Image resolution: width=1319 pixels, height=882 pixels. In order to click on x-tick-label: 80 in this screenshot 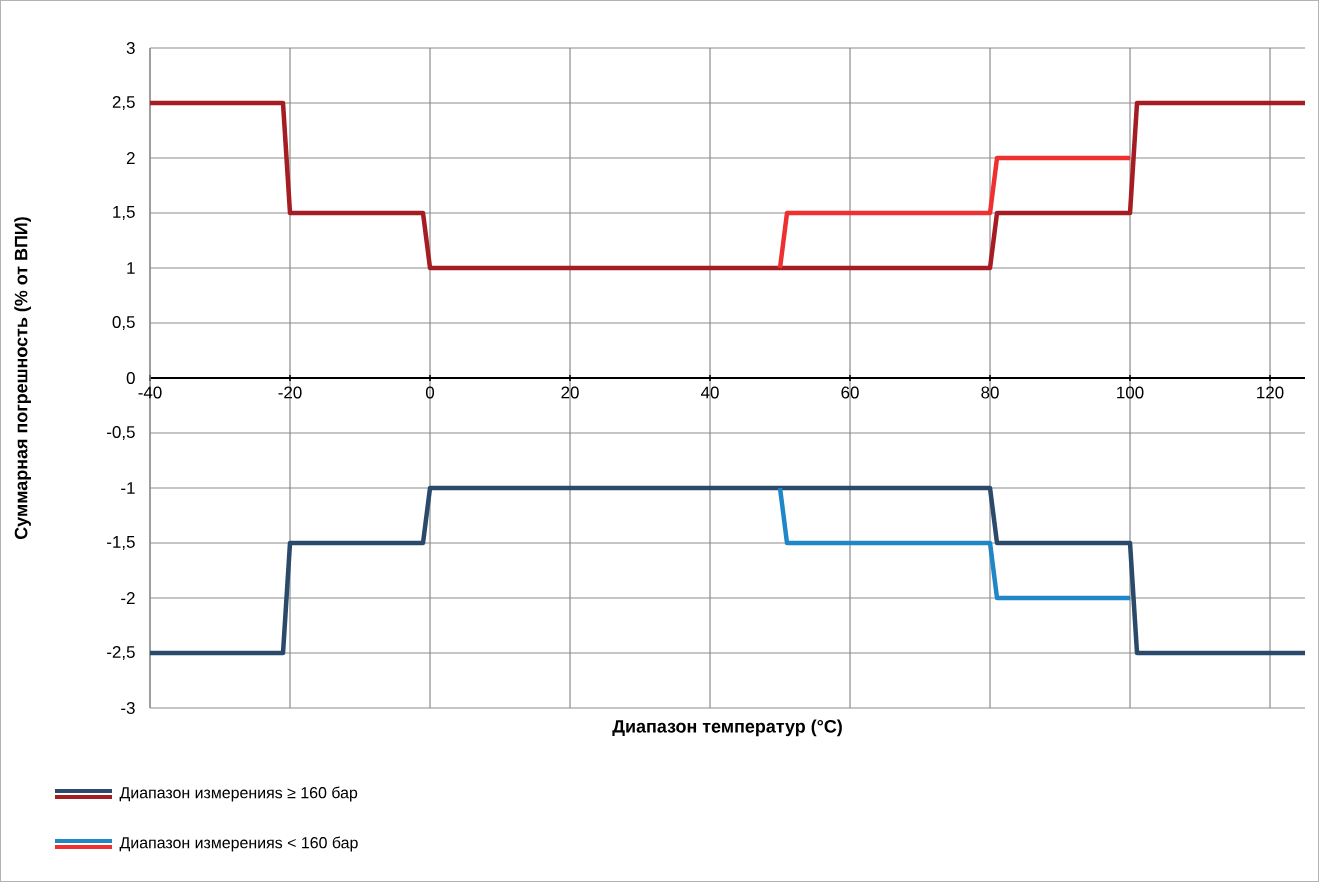, I will do `click(990, 392)`.